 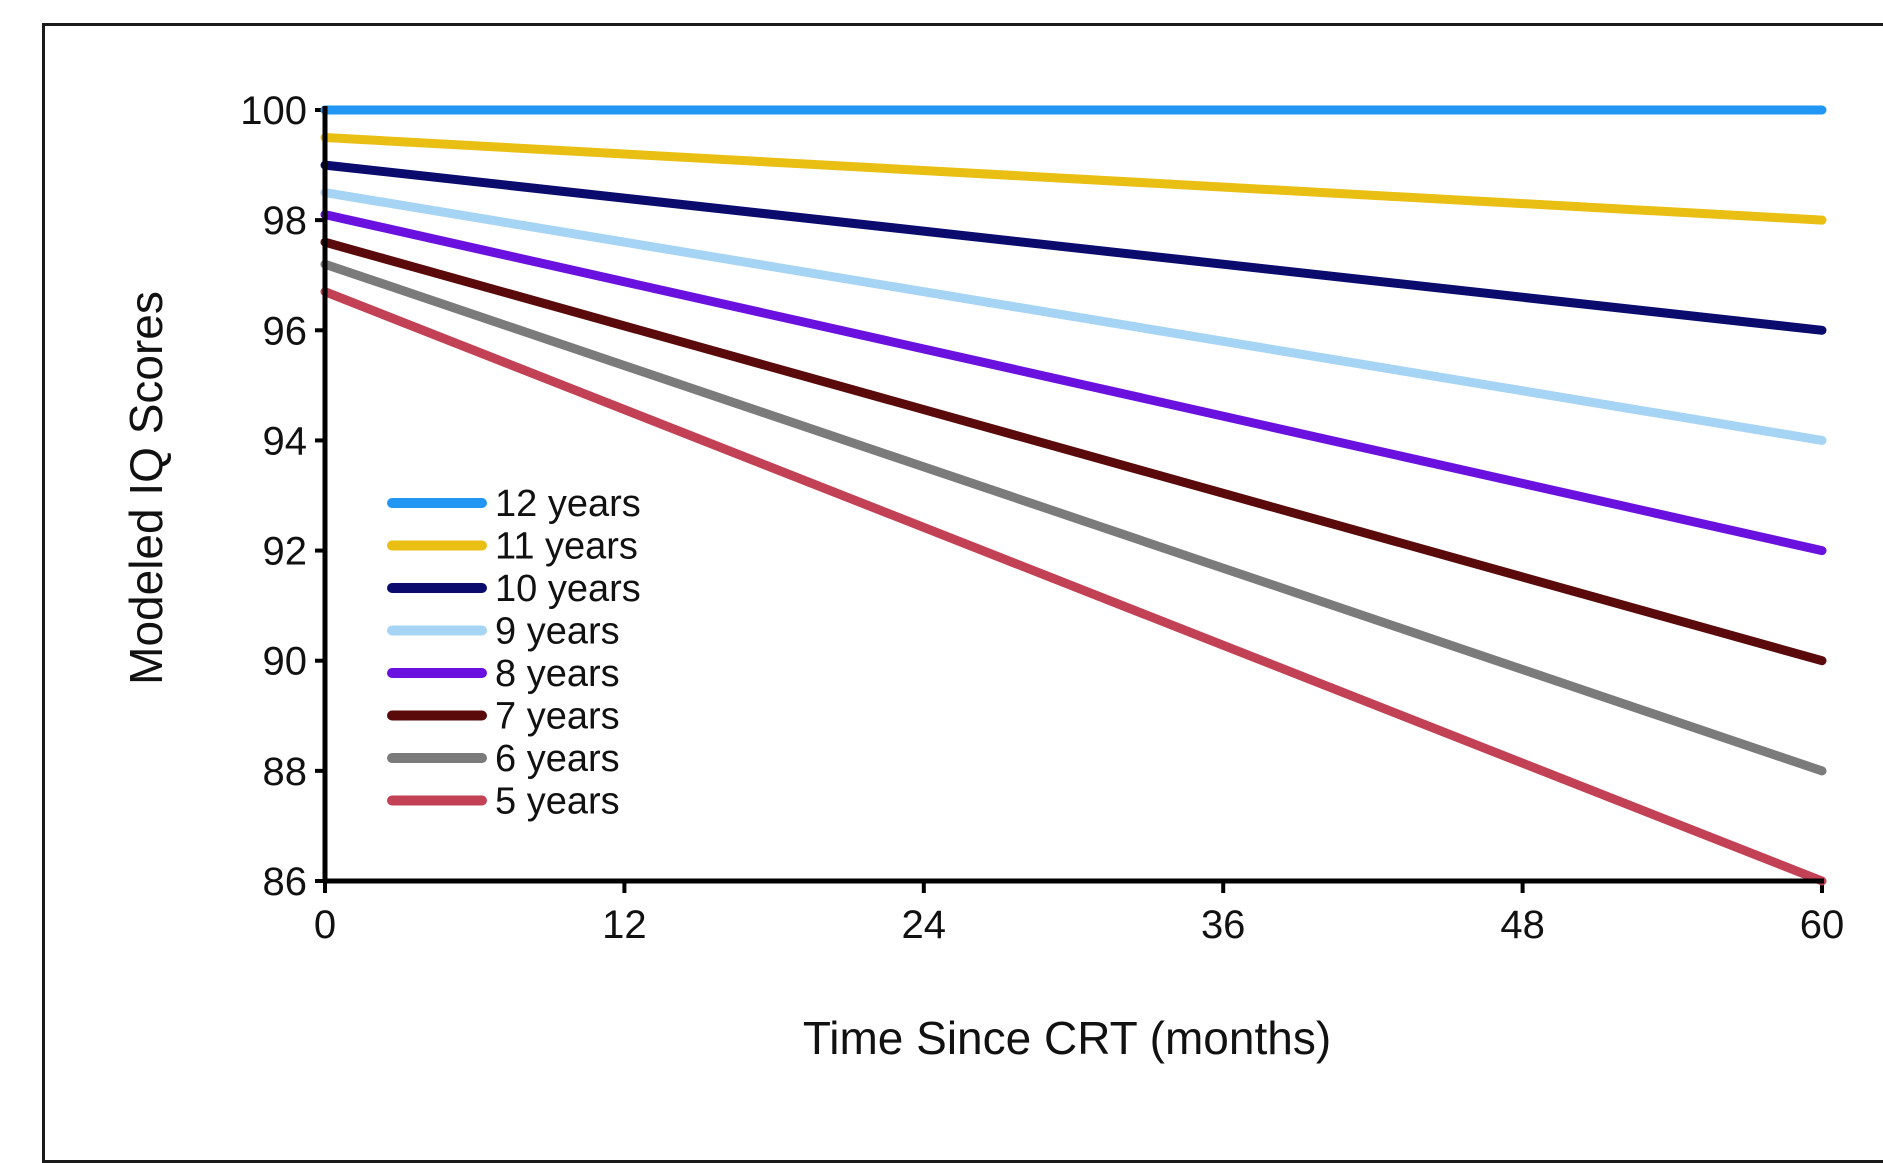 What do you see at coordinates (1822, 925) in the screenshot?
I see `x-tick-label-5: 60` at bounding box center [1822, 925].